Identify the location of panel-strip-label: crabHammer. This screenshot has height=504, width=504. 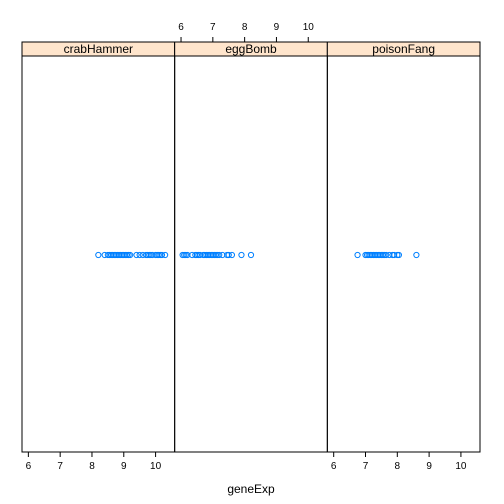
(98, 49).